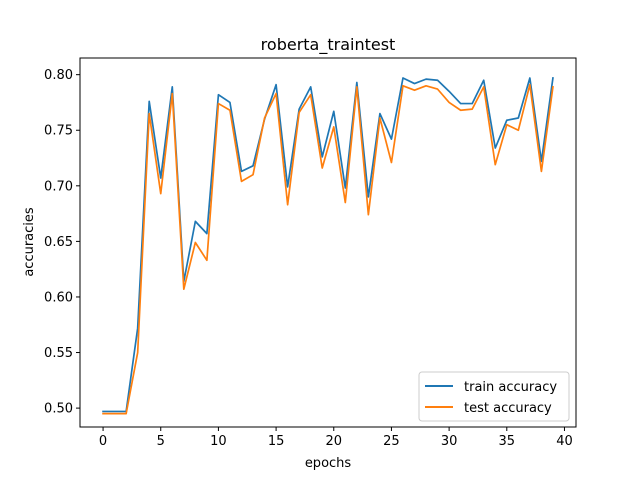 Image resolution: width=640 pixels, height=480 pixels. I want to click on x-tick-label: 0, so click(103, 441).